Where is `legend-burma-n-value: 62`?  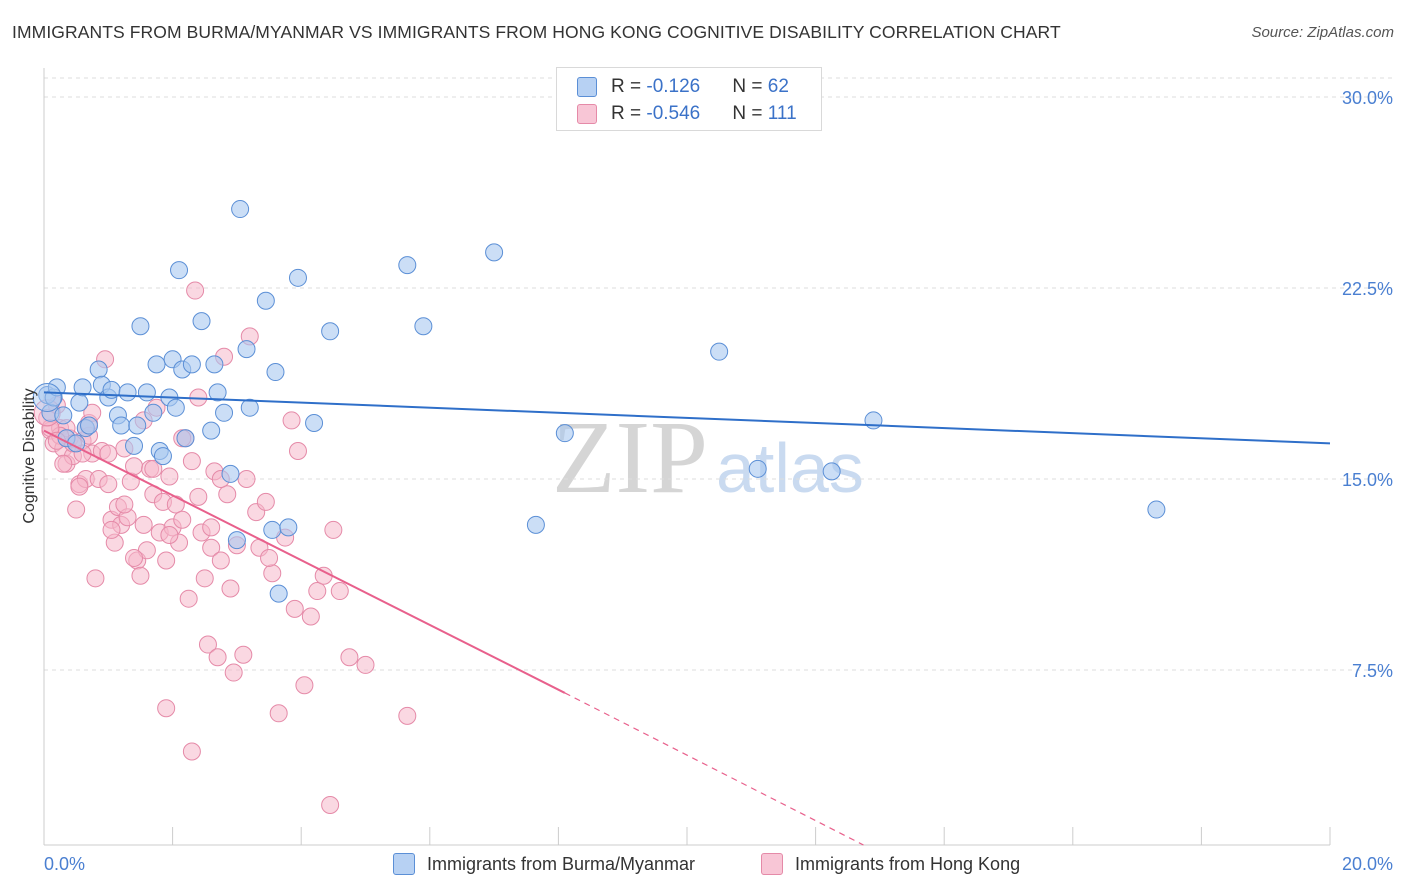 legend-burma-n-value: 62 is located at coordinates (778, 86).